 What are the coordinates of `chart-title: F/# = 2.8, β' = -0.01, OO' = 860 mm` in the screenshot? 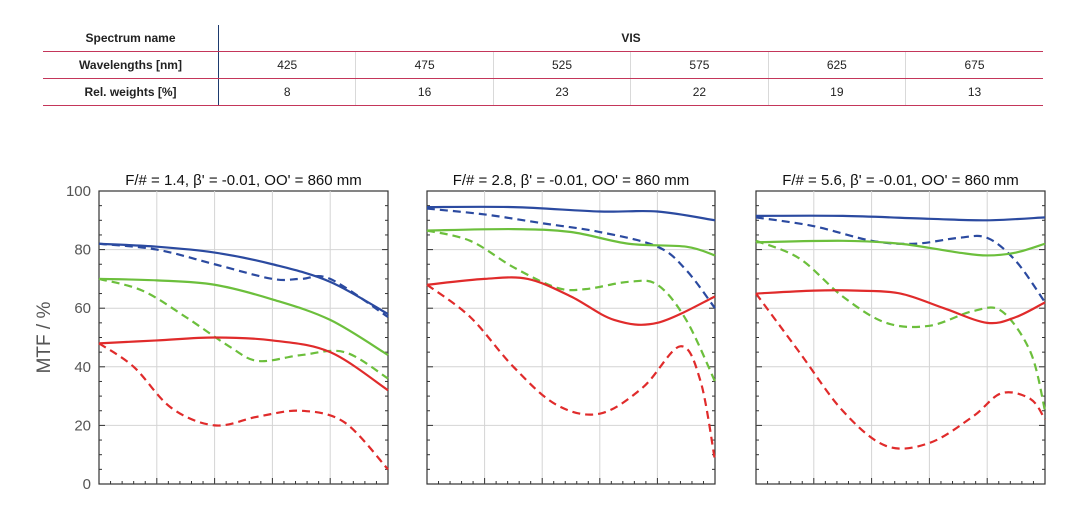 It's located at (571, 180).